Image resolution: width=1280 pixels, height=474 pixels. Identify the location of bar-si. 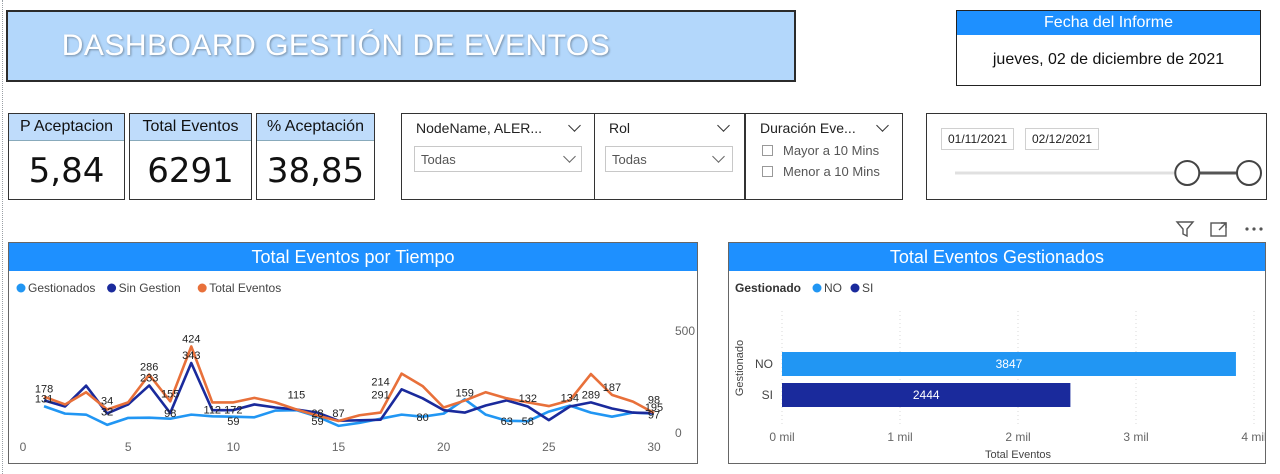
(926, 395).